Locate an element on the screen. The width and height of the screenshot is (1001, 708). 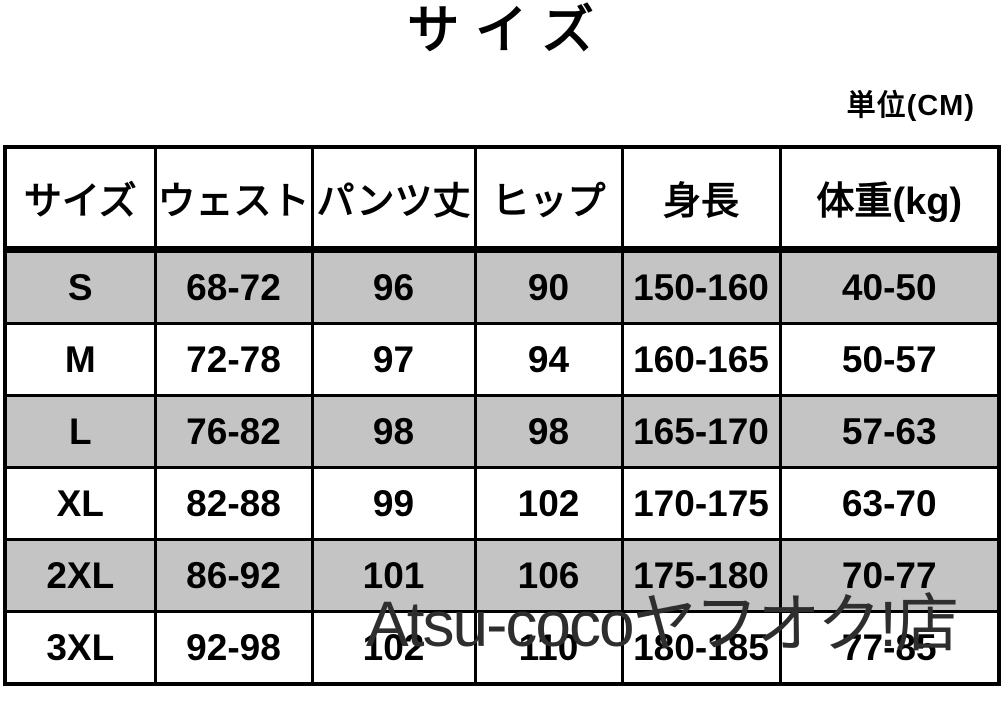
cell-hip: 102 is located at coordinates (548, 503).